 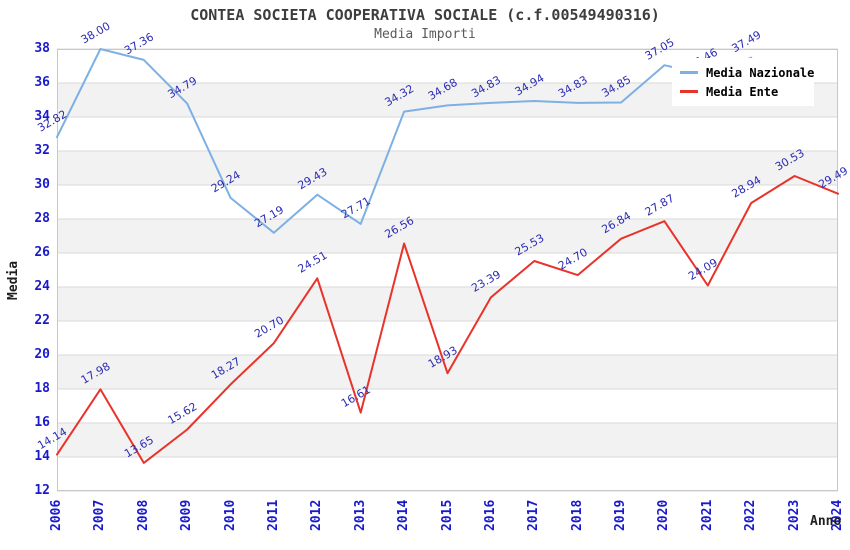 I want to click on y-tick-label: 26, so click(x=42, y=252).